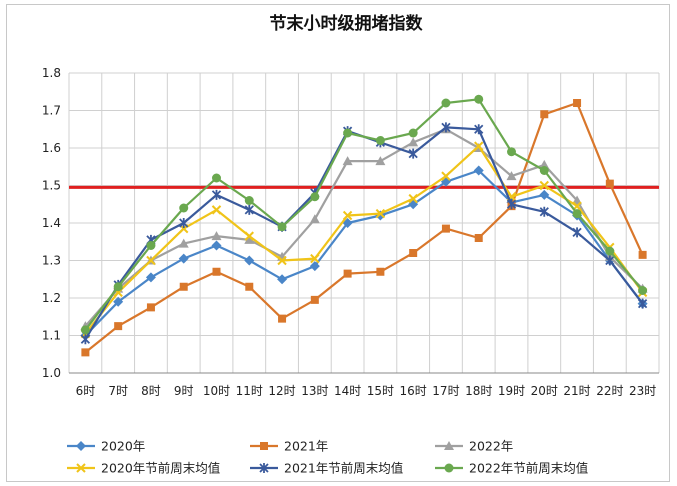 The image size is (677, 486). What do you see at coordinates (289, 446) in the screenshot?
I see `legend-item: 2021年` at bounding box center [289, 446].